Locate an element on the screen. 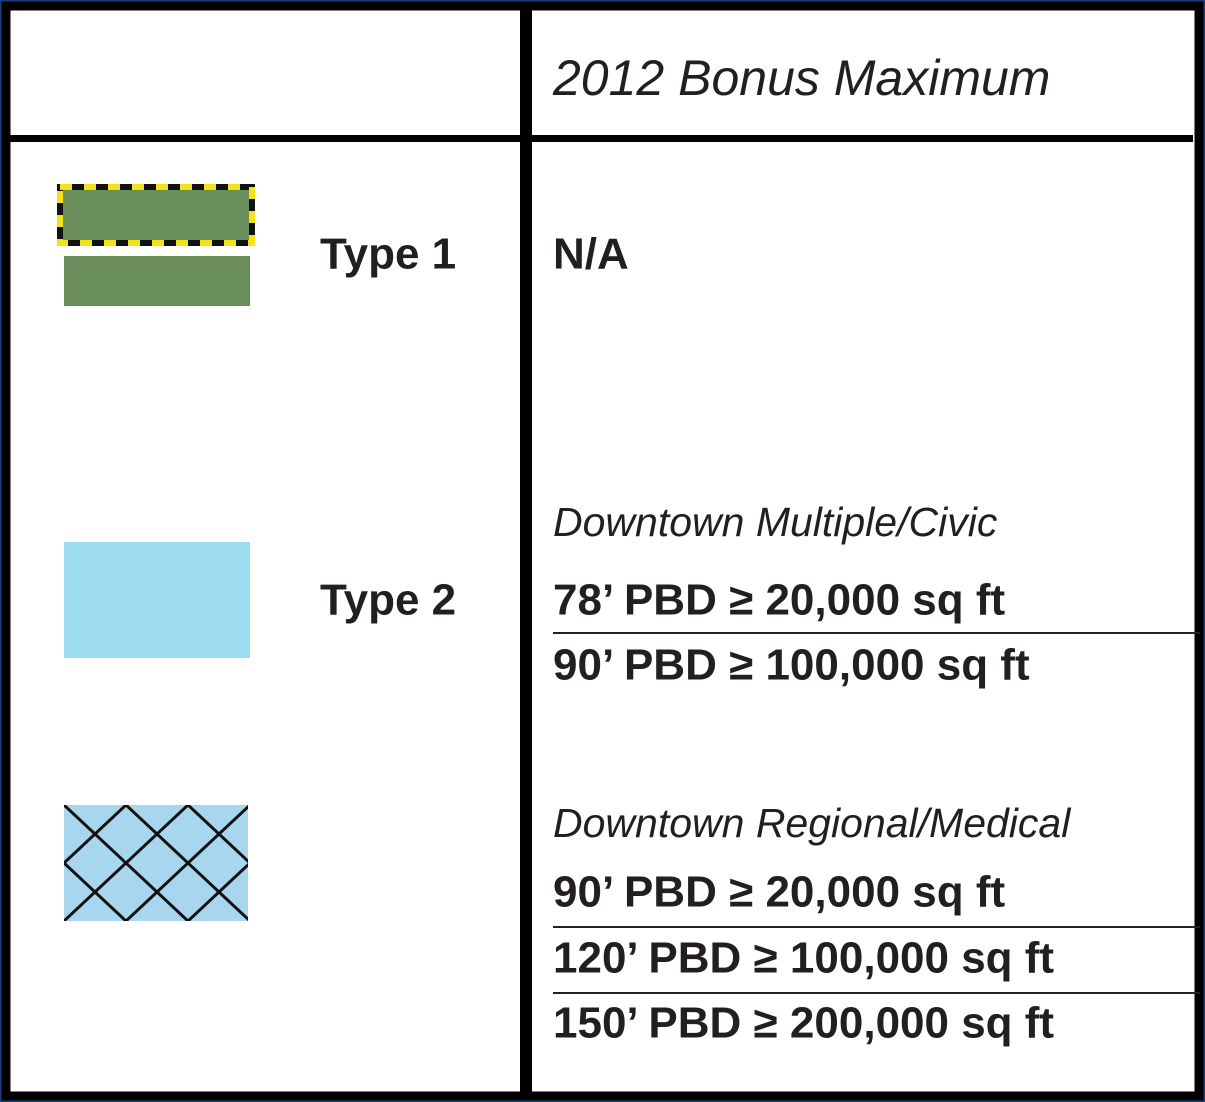  row-label: Type 1 is located at coordinates (388, 254).